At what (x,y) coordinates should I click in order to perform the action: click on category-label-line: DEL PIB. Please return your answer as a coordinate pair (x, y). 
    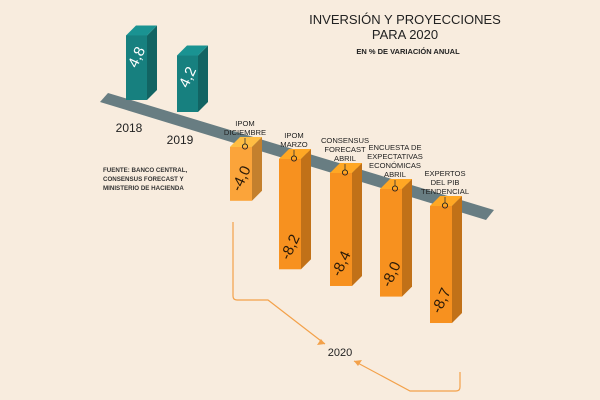
    Looking at the image, I should click on (445, 182).